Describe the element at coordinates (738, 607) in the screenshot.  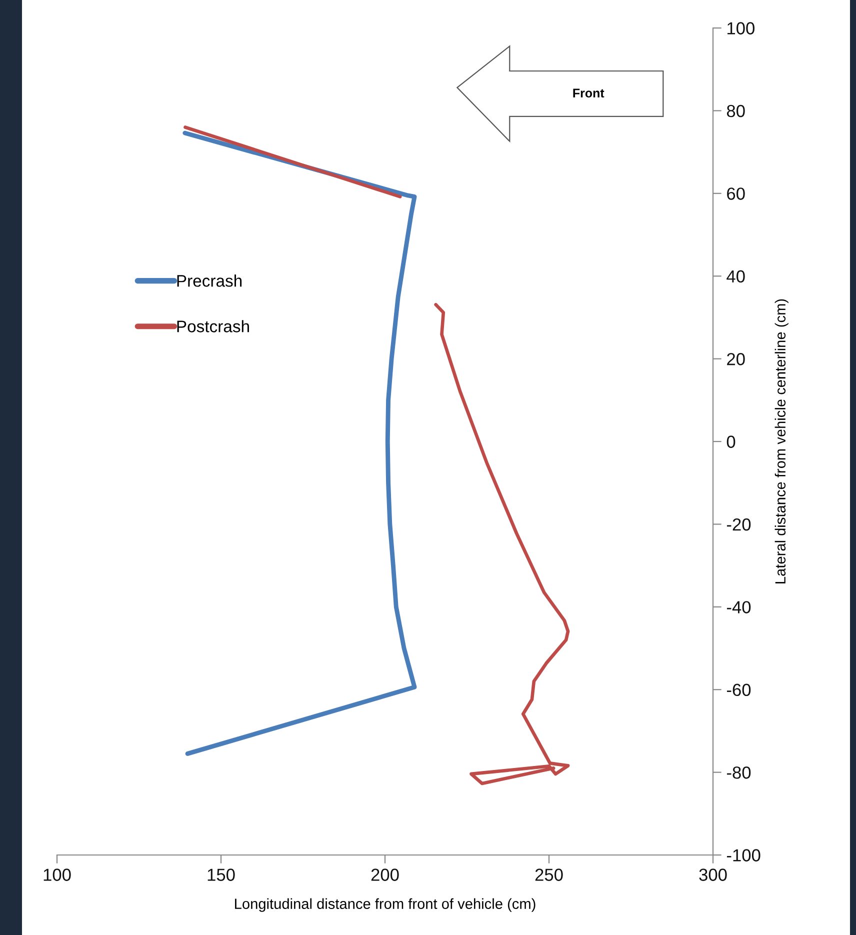
I see `y-tick-label: -40` at that location.